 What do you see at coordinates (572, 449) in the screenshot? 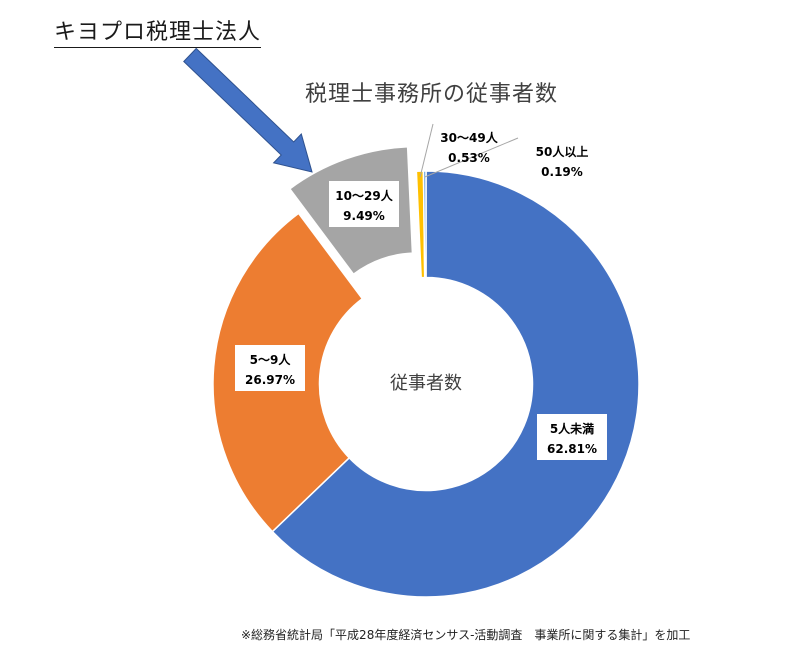
I see `data-label-value: 62.81%` at bounding box center [572, 449].